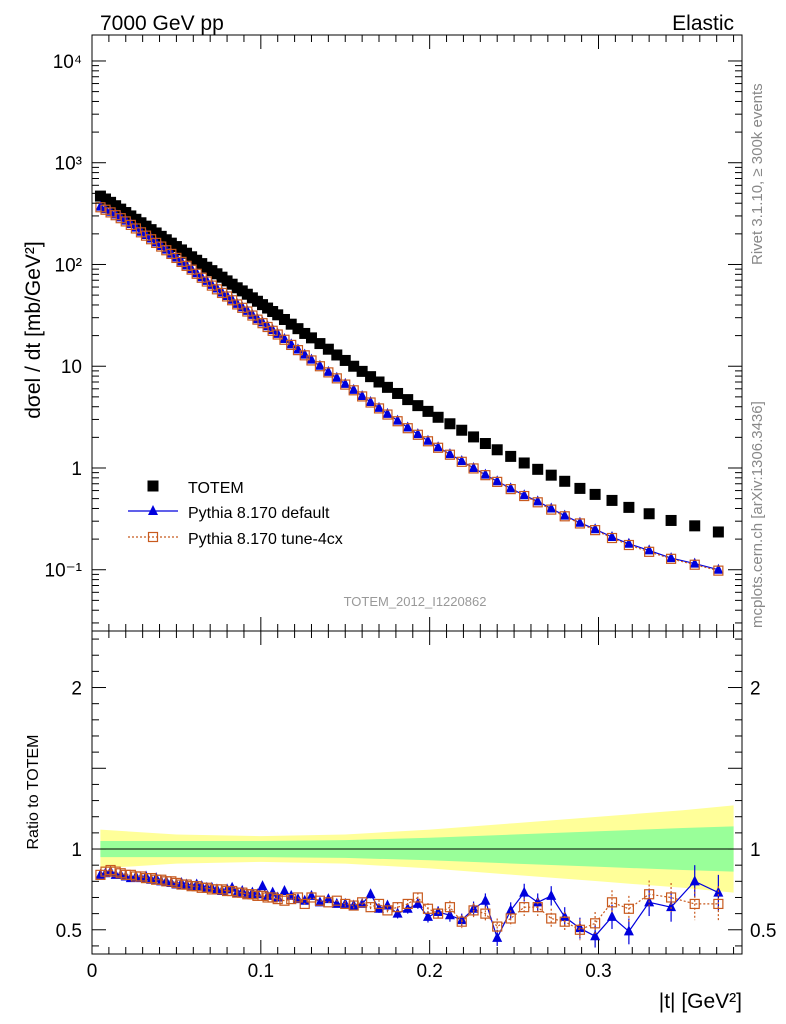  What do you see at coordinates (700, 1001) in the screenshot?
I see `x-axis-label: |t| [GeV²]` at bounding box center [700, 1001].